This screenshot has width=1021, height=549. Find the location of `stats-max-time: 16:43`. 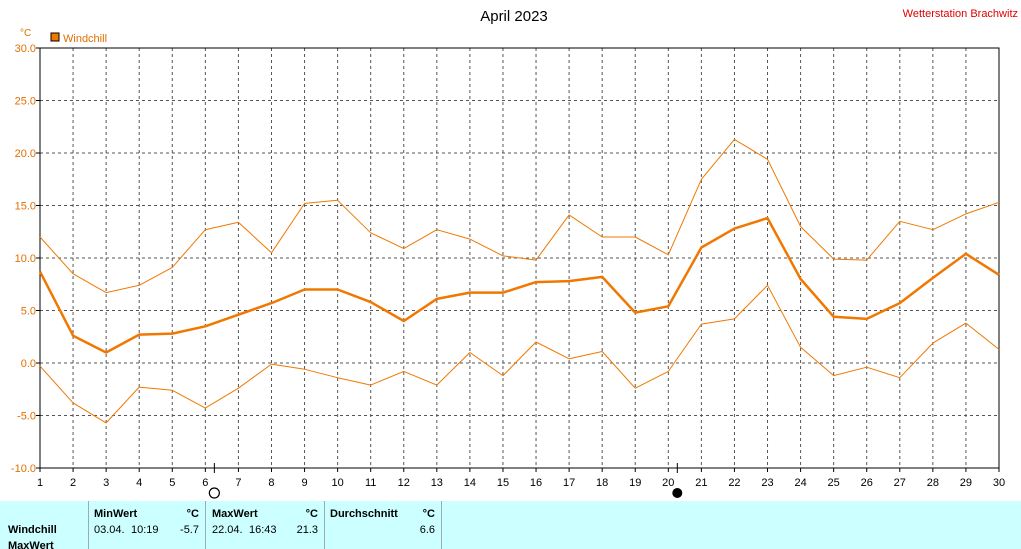

stats-max-time: 16:43 is located at coordinates (263, 530).